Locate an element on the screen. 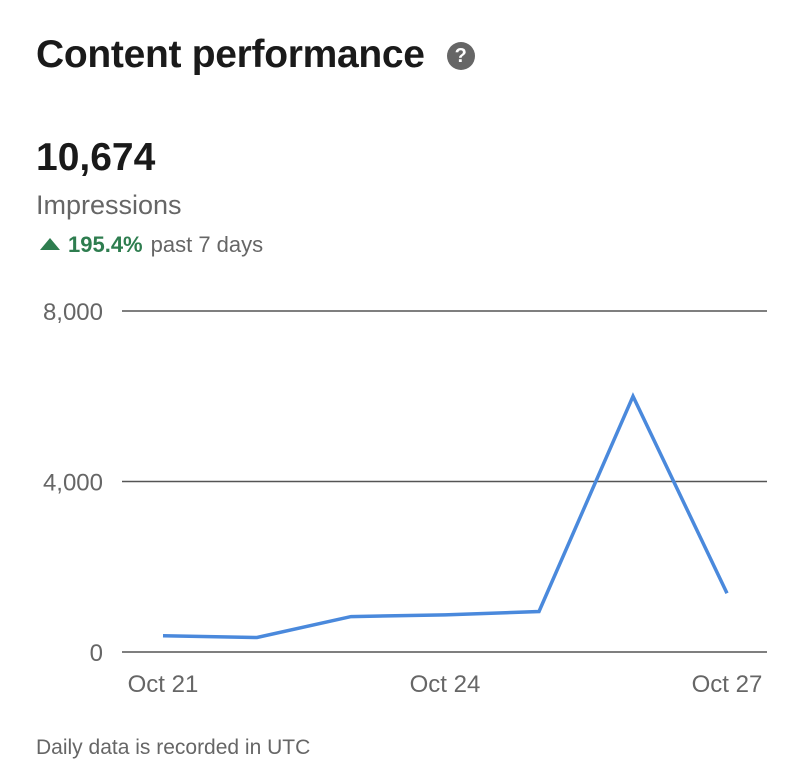  chart-header: Content performance ? is located at coordinates (255, 55).